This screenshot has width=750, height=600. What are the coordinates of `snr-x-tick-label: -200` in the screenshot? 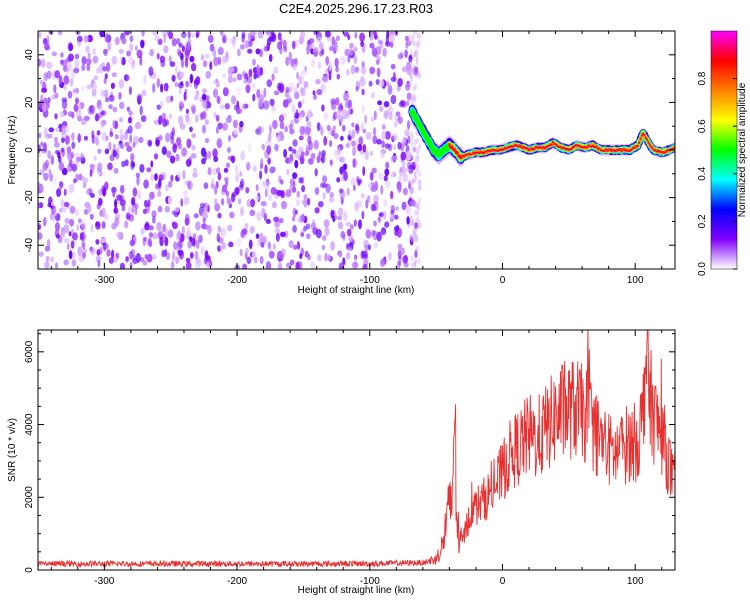 It's located at (237, 581).